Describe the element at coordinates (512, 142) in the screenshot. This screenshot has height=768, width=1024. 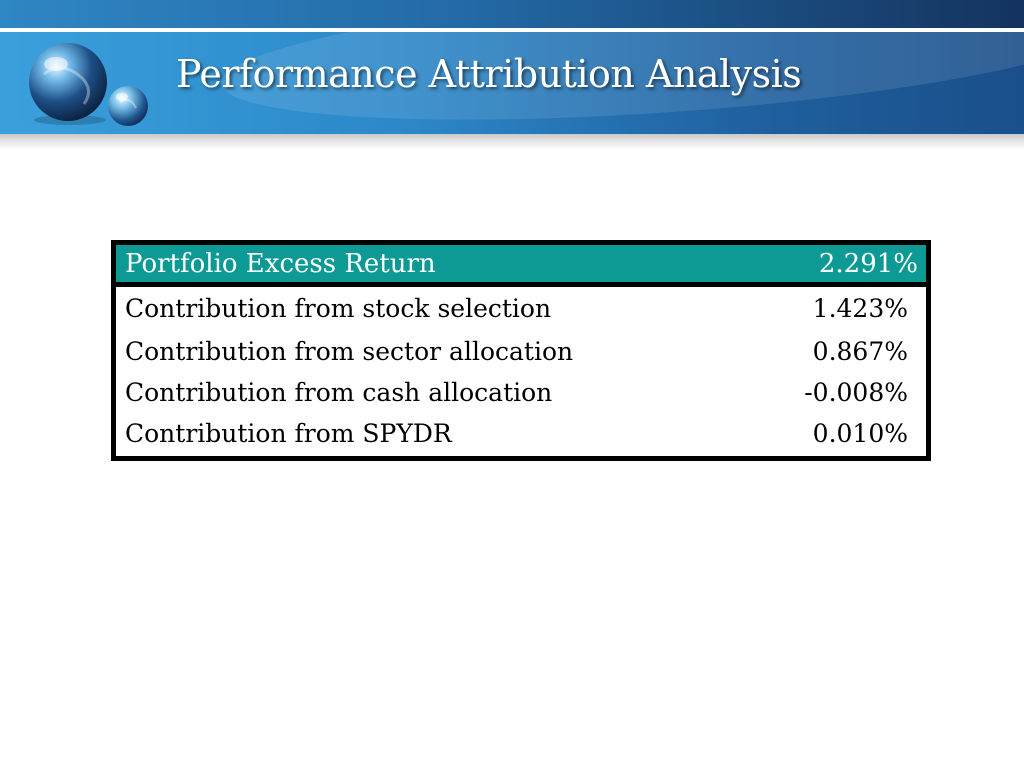
I see `header-shadow` at that location.